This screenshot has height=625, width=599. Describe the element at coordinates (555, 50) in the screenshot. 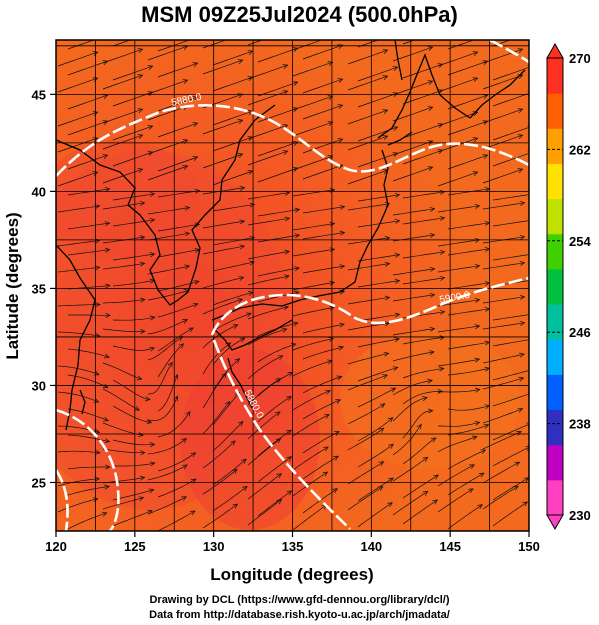

I see `colorbar-max-arrow` at that location.